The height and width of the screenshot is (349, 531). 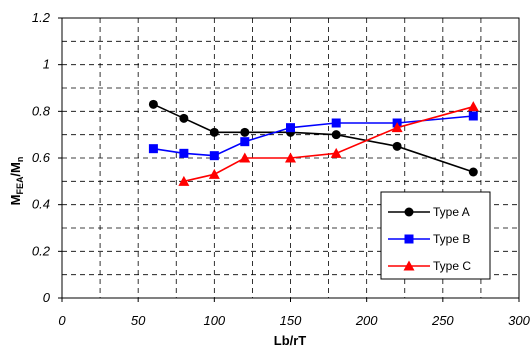 I want to click on legend: Type A Type B Type C, so click(x=435, y=235).